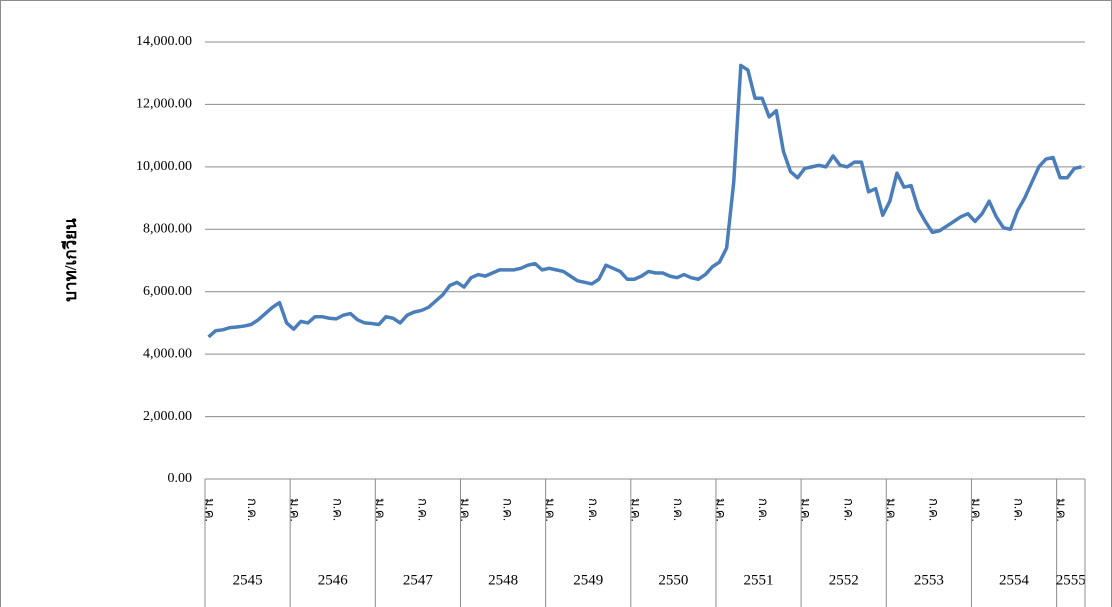  I want to click on year-label: 2549, so click(588, 580).